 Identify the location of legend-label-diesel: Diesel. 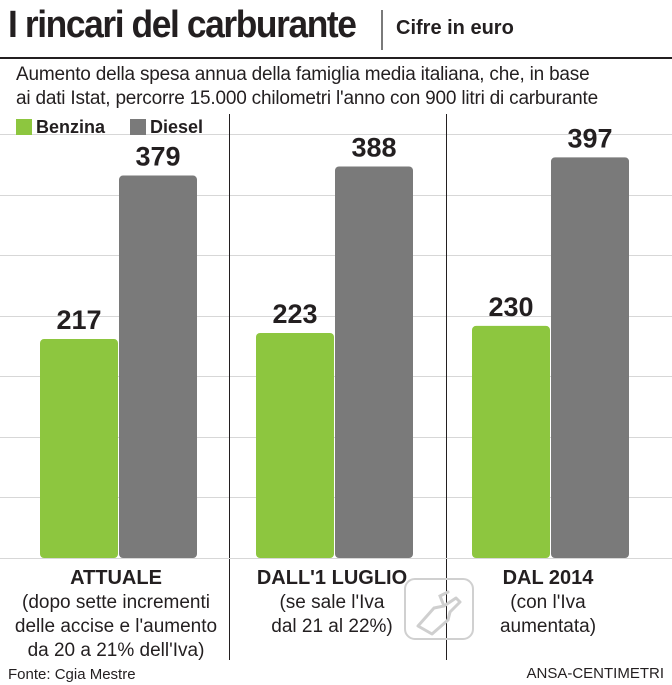
(177, 127).